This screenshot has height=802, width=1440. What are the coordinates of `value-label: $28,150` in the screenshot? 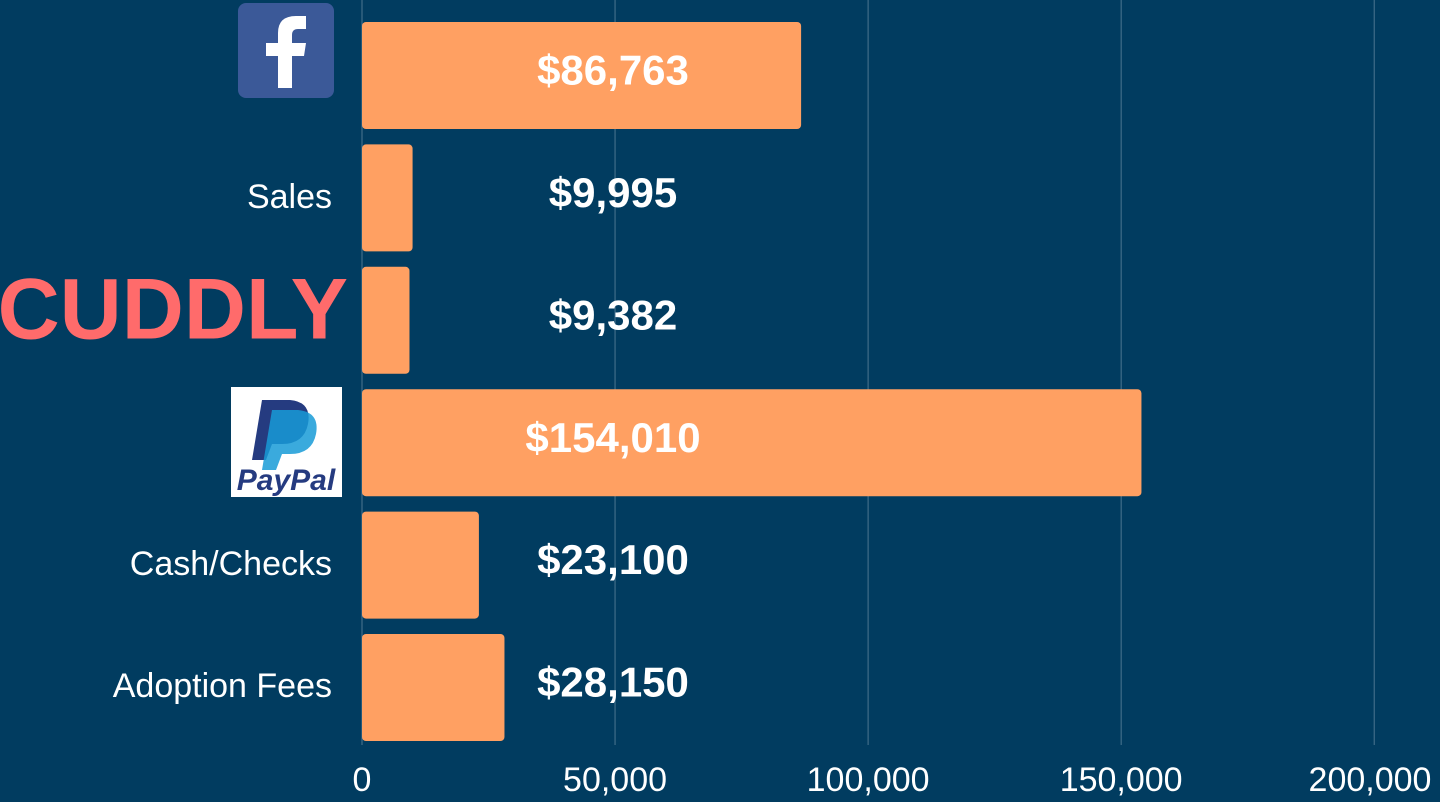 It's located at (613, 682).